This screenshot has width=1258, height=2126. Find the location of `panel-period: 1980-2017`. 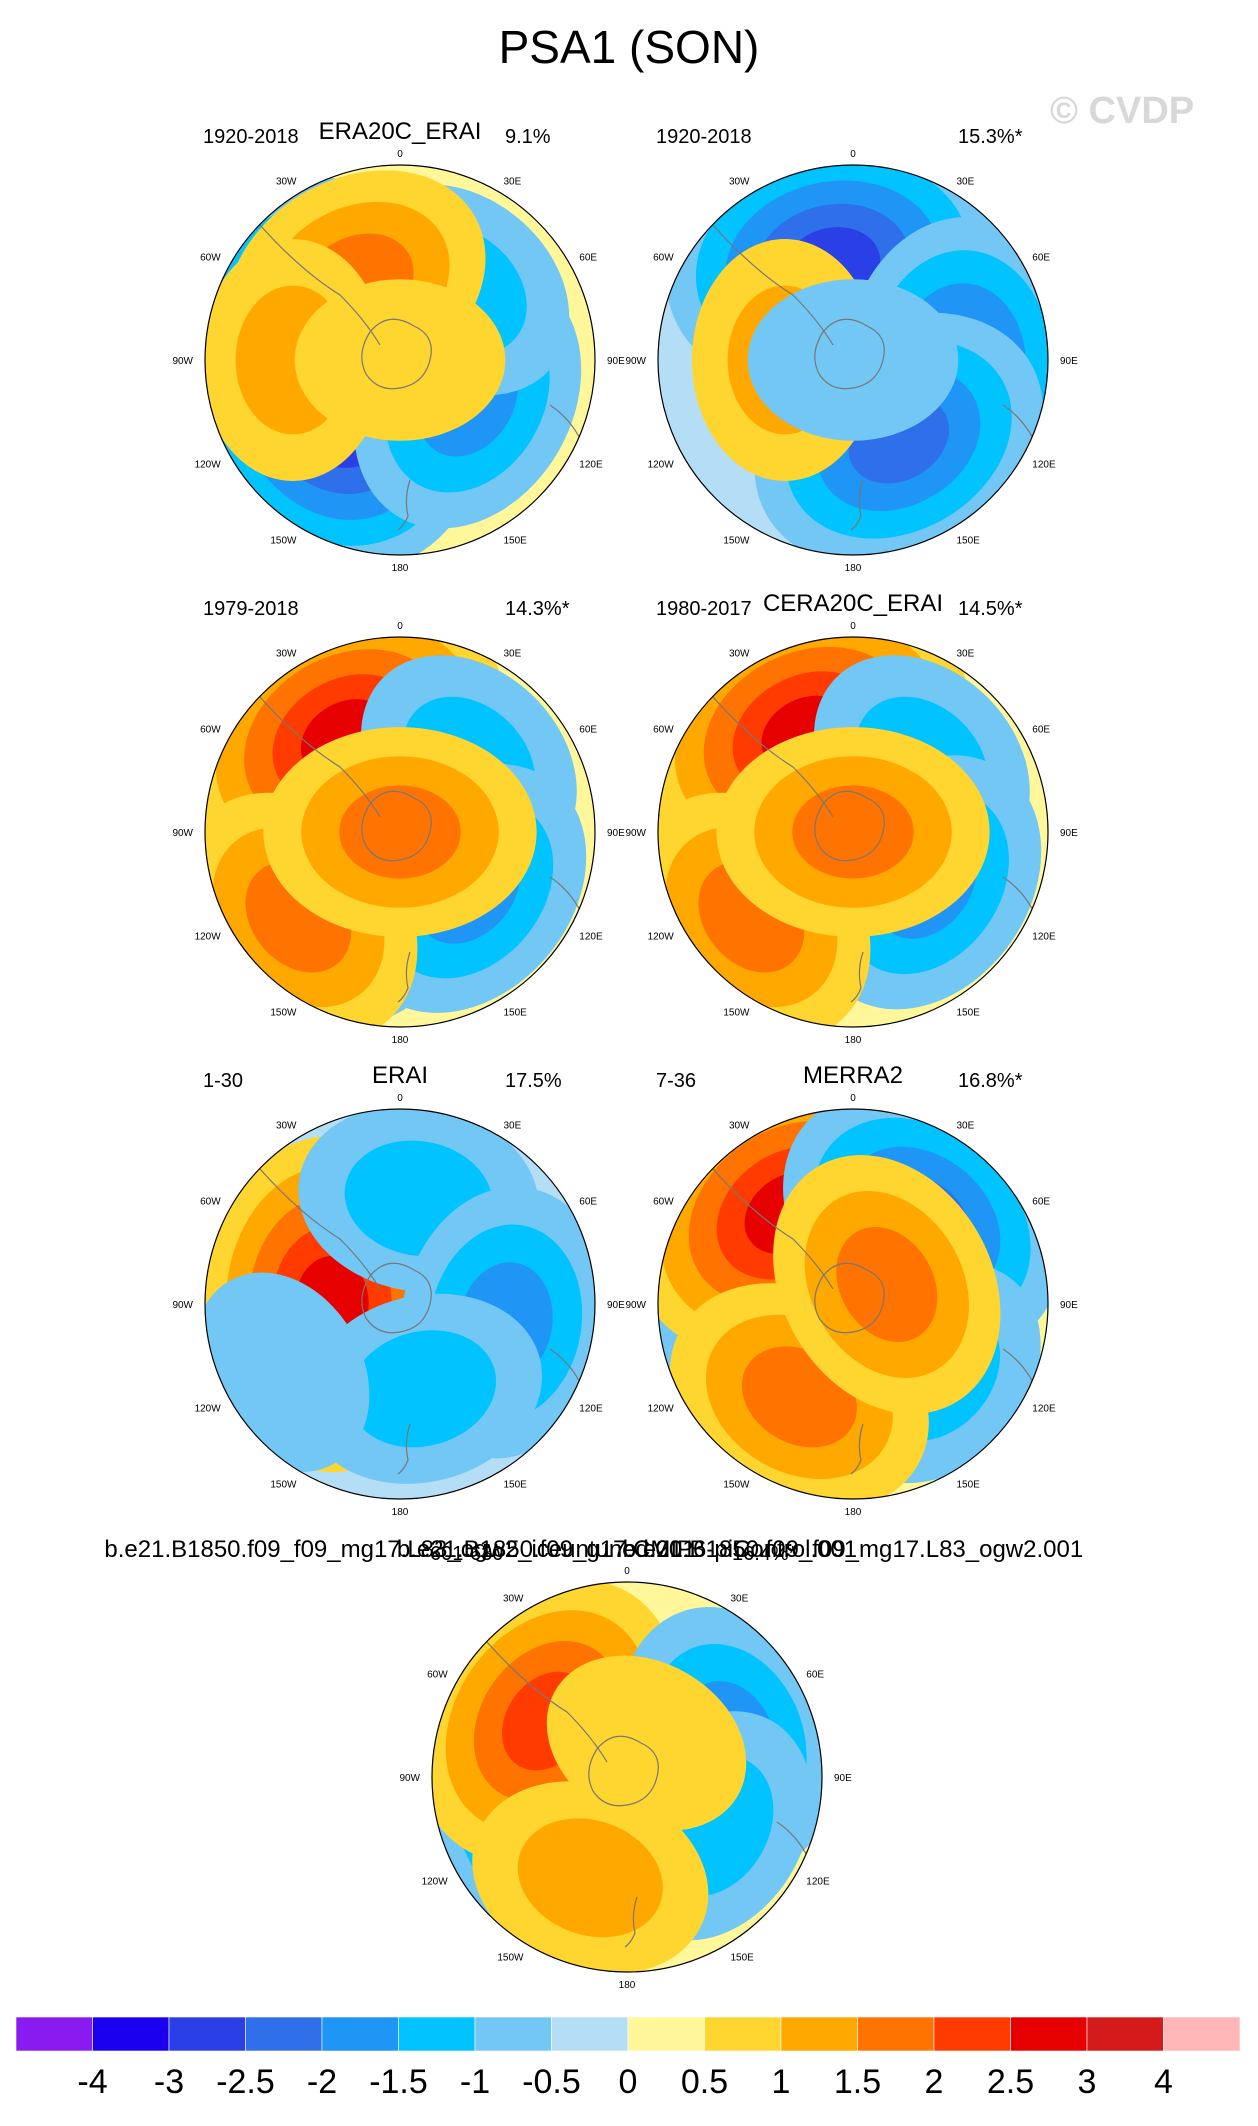

panel-period: 1980-2017 is located at coordinates (704, 609).